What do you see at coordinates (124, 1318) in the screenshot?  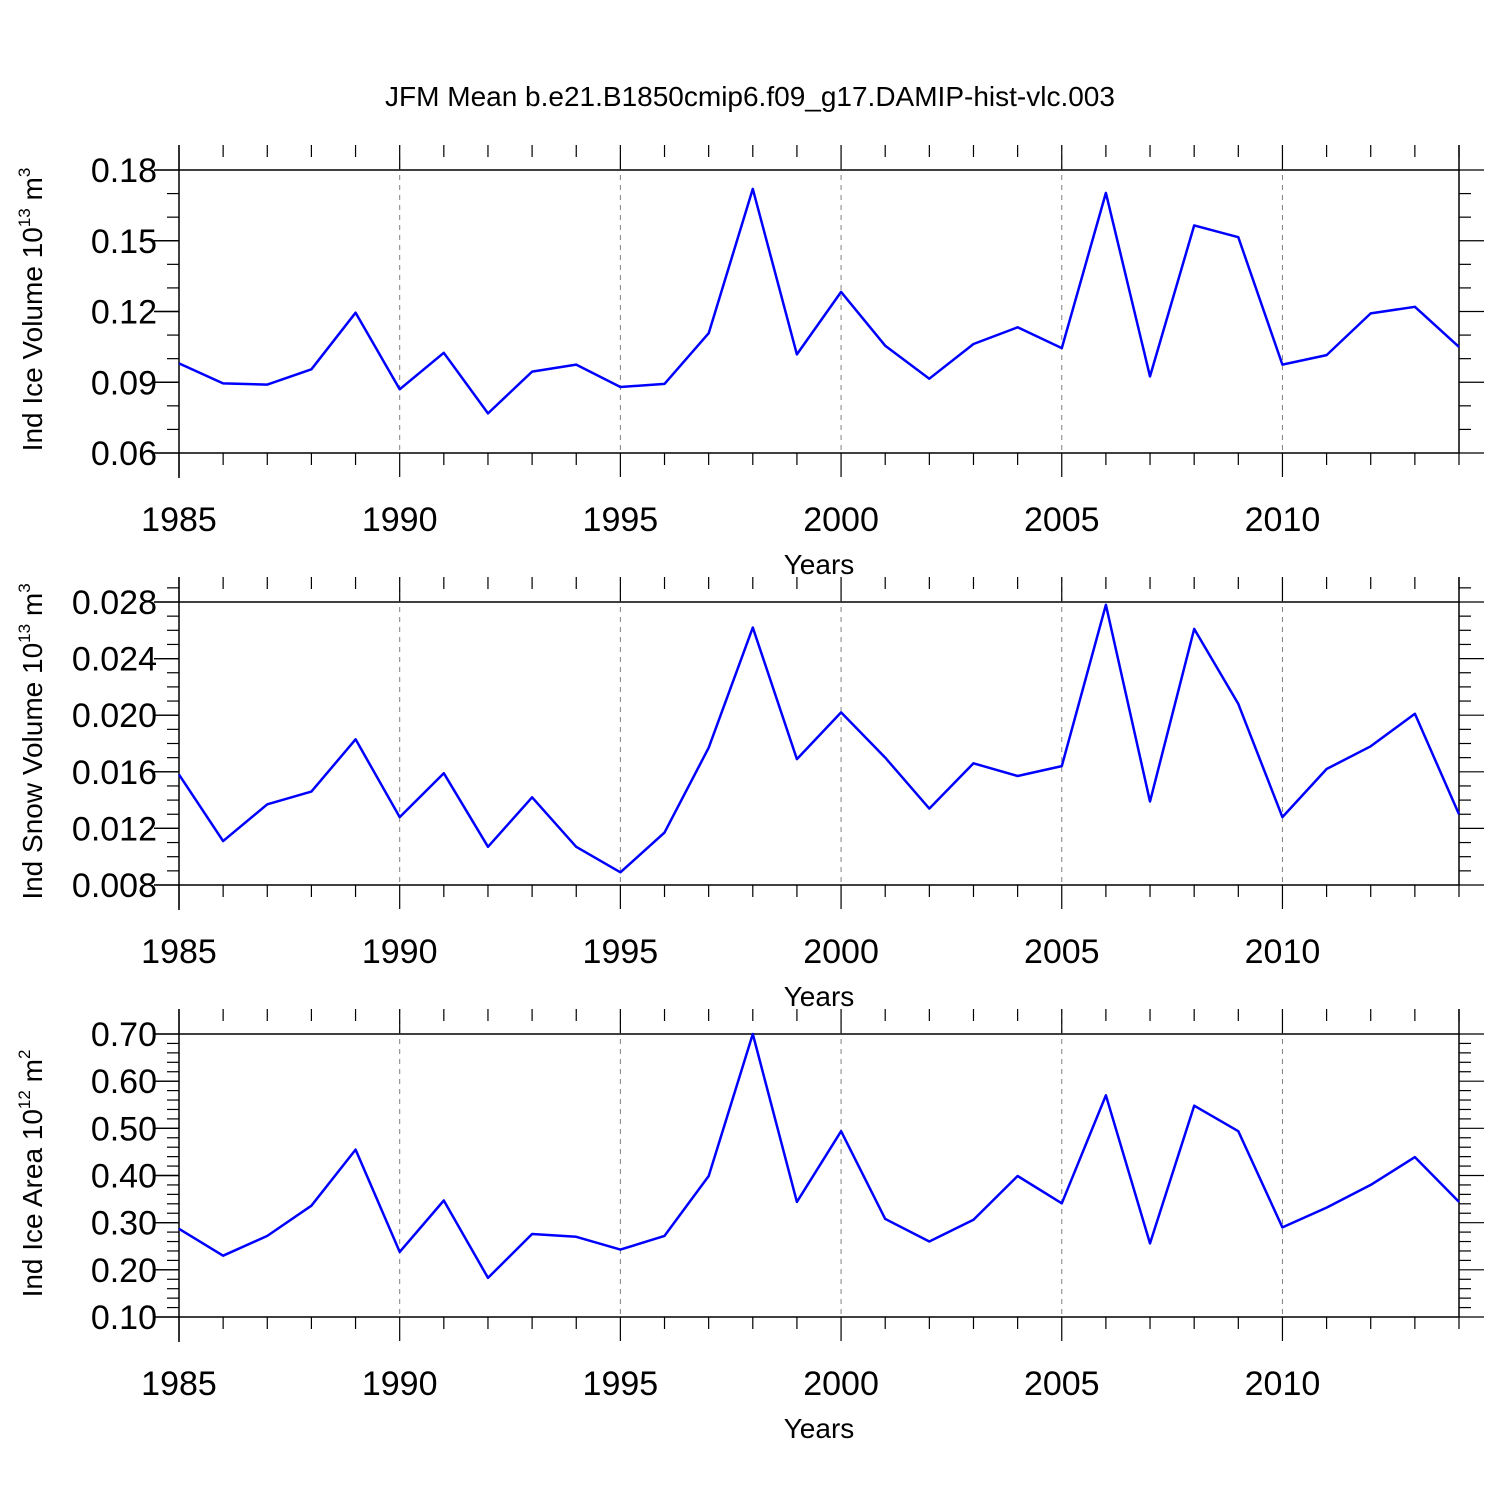 I see `y-tick-label: 0.10` at bounding box center [124, 1318].